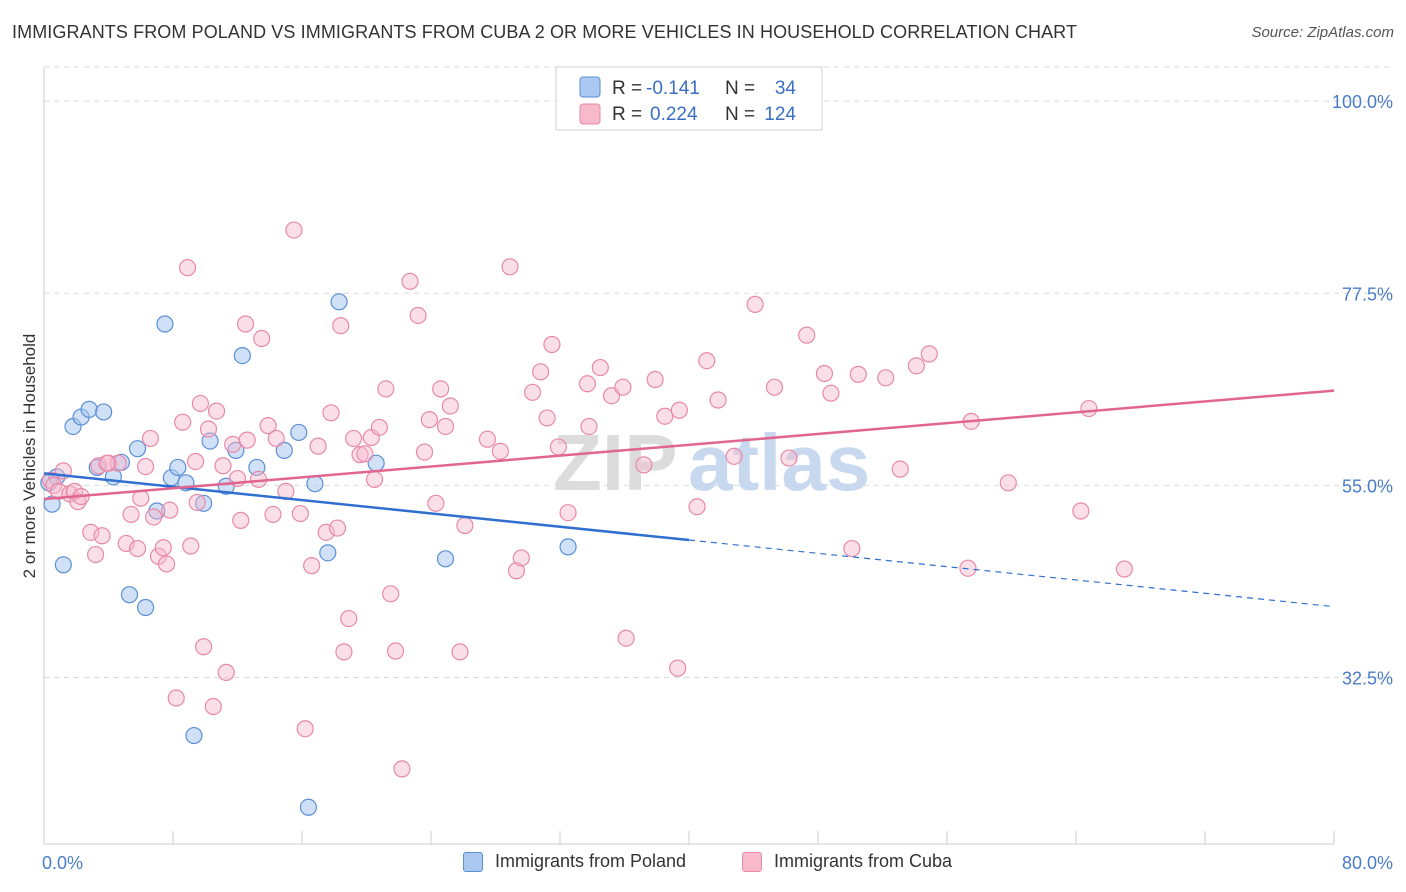 This screenshot has height=892, width=1406. What do you see at coordinates (689, 98) in the screenshot?
I see `stats-legend: R = -0.141 N = 34 R = 0.224 N = 124` at bounding box center [689, 98].